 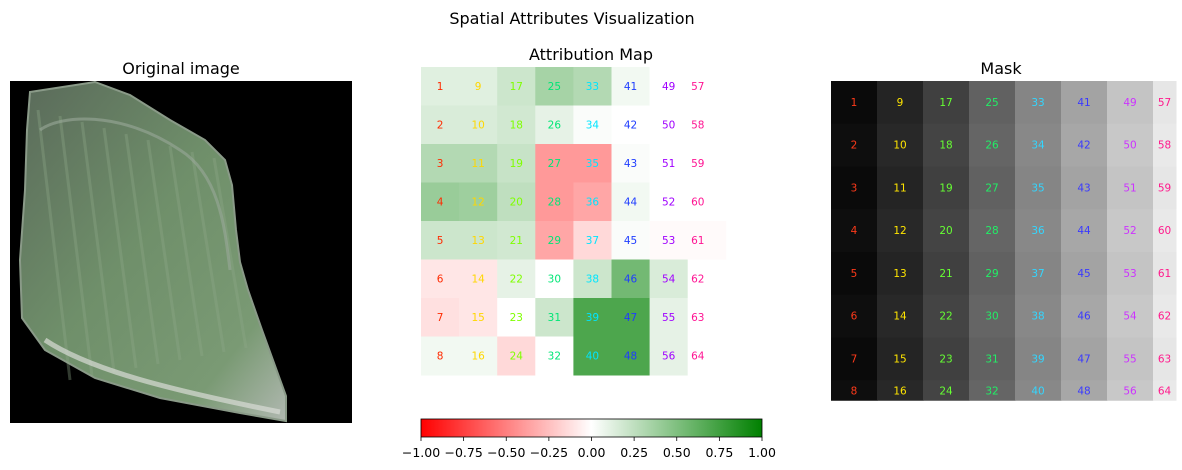 What do you see at coordinates (440, 202) in the screenshot?
I see `attribution-segment-label: 4` at bounding box center [440, 202].